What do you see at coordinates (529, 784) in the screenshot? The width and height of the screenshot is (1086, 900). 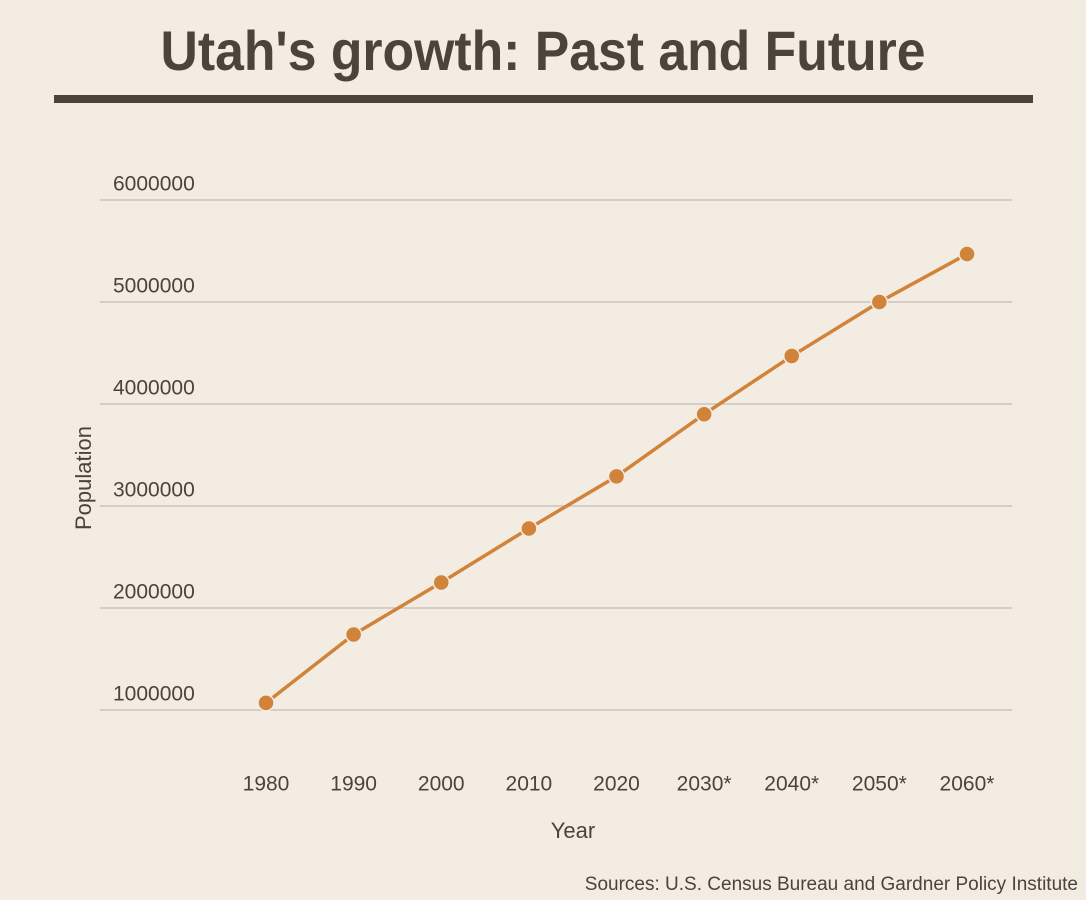 I see `x-tick-label: 2010` at bounding box center [529, 784].